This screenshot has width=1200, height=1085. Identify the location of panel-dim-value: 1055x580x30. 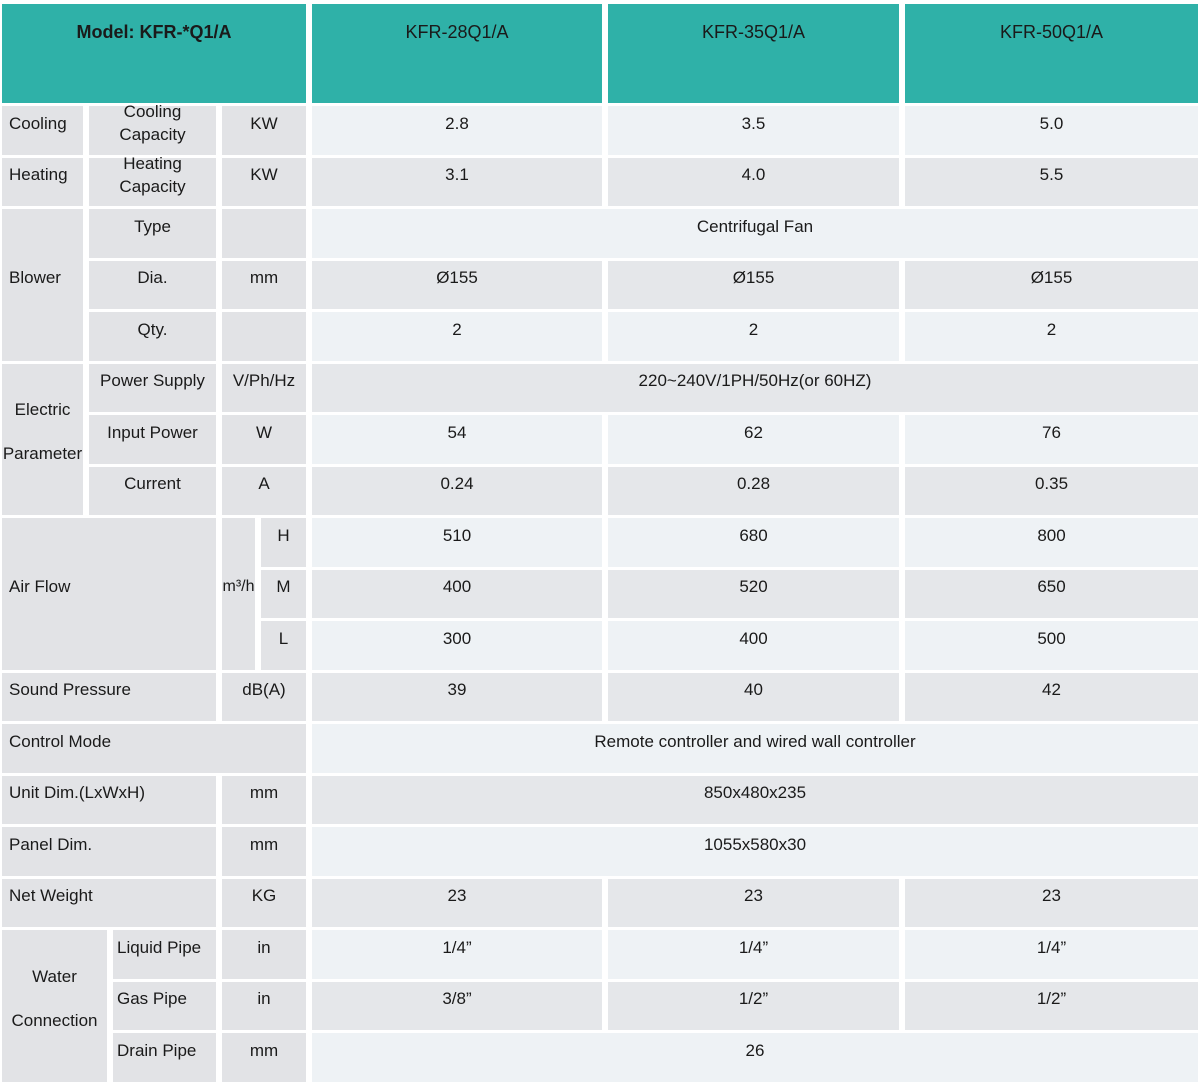
(755, 851).